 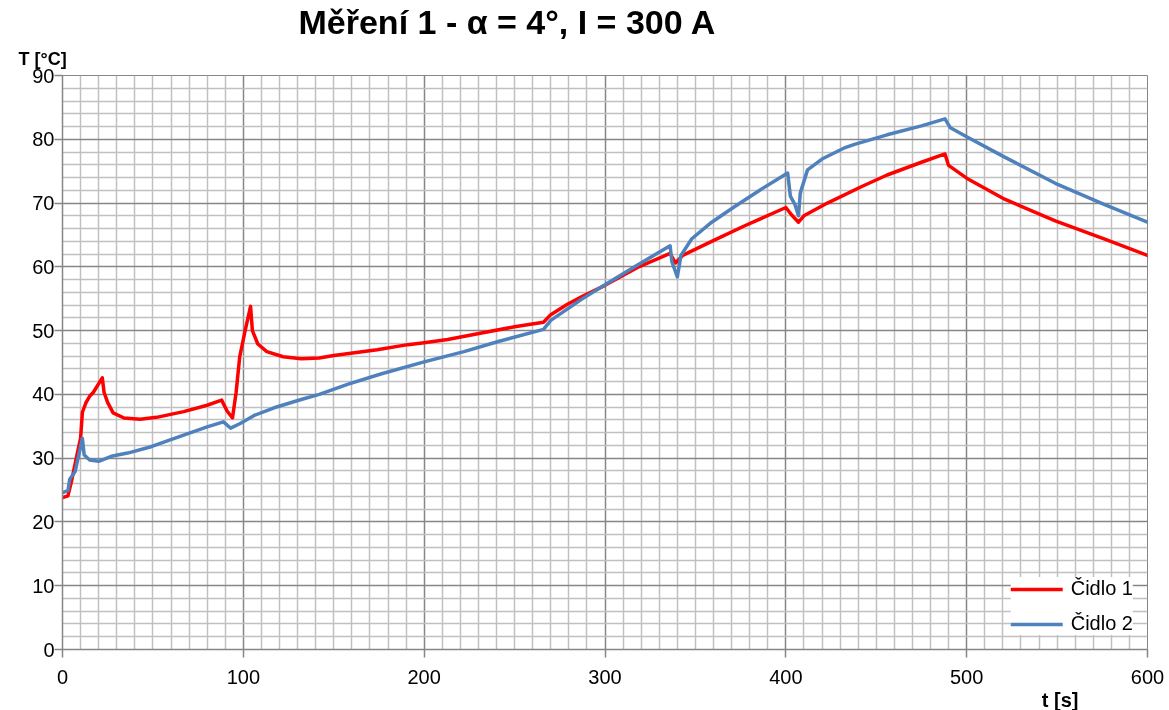 What do you see at coordinates (43, 203) in the screenshot?
I see `y-tick-label: 70` at bounding box center [43, 203].